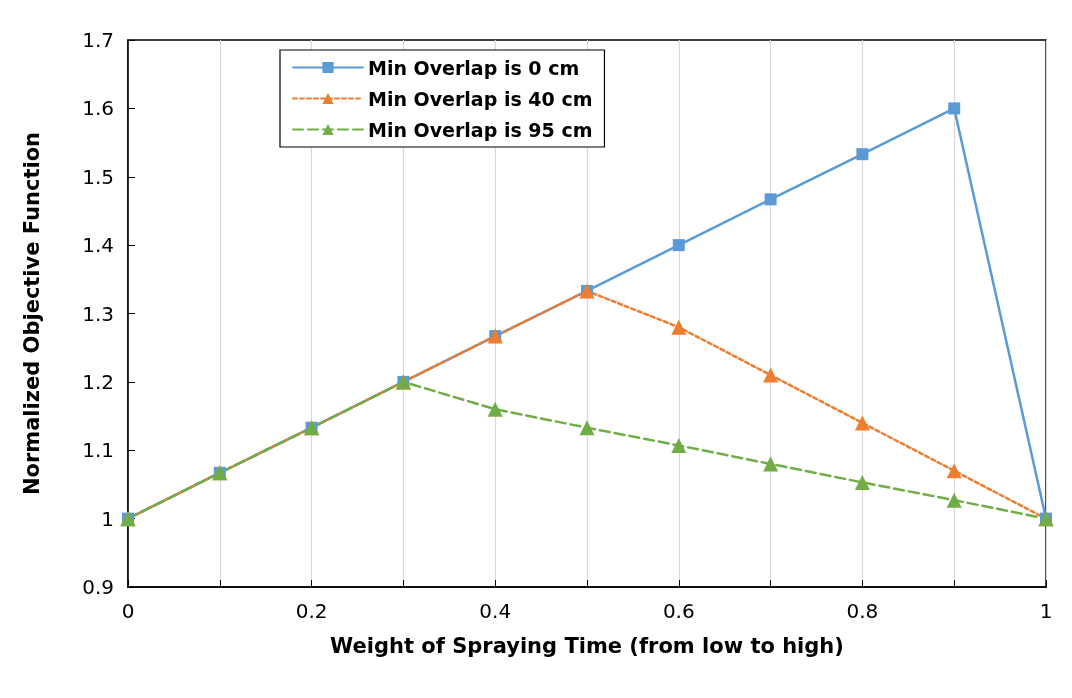 This screenshot has width=1072, height=698. What do you see at coordinates (98, 587) in the screenshot?
I see `y-tick-label: 0.9` at bounding box center [98, 587].